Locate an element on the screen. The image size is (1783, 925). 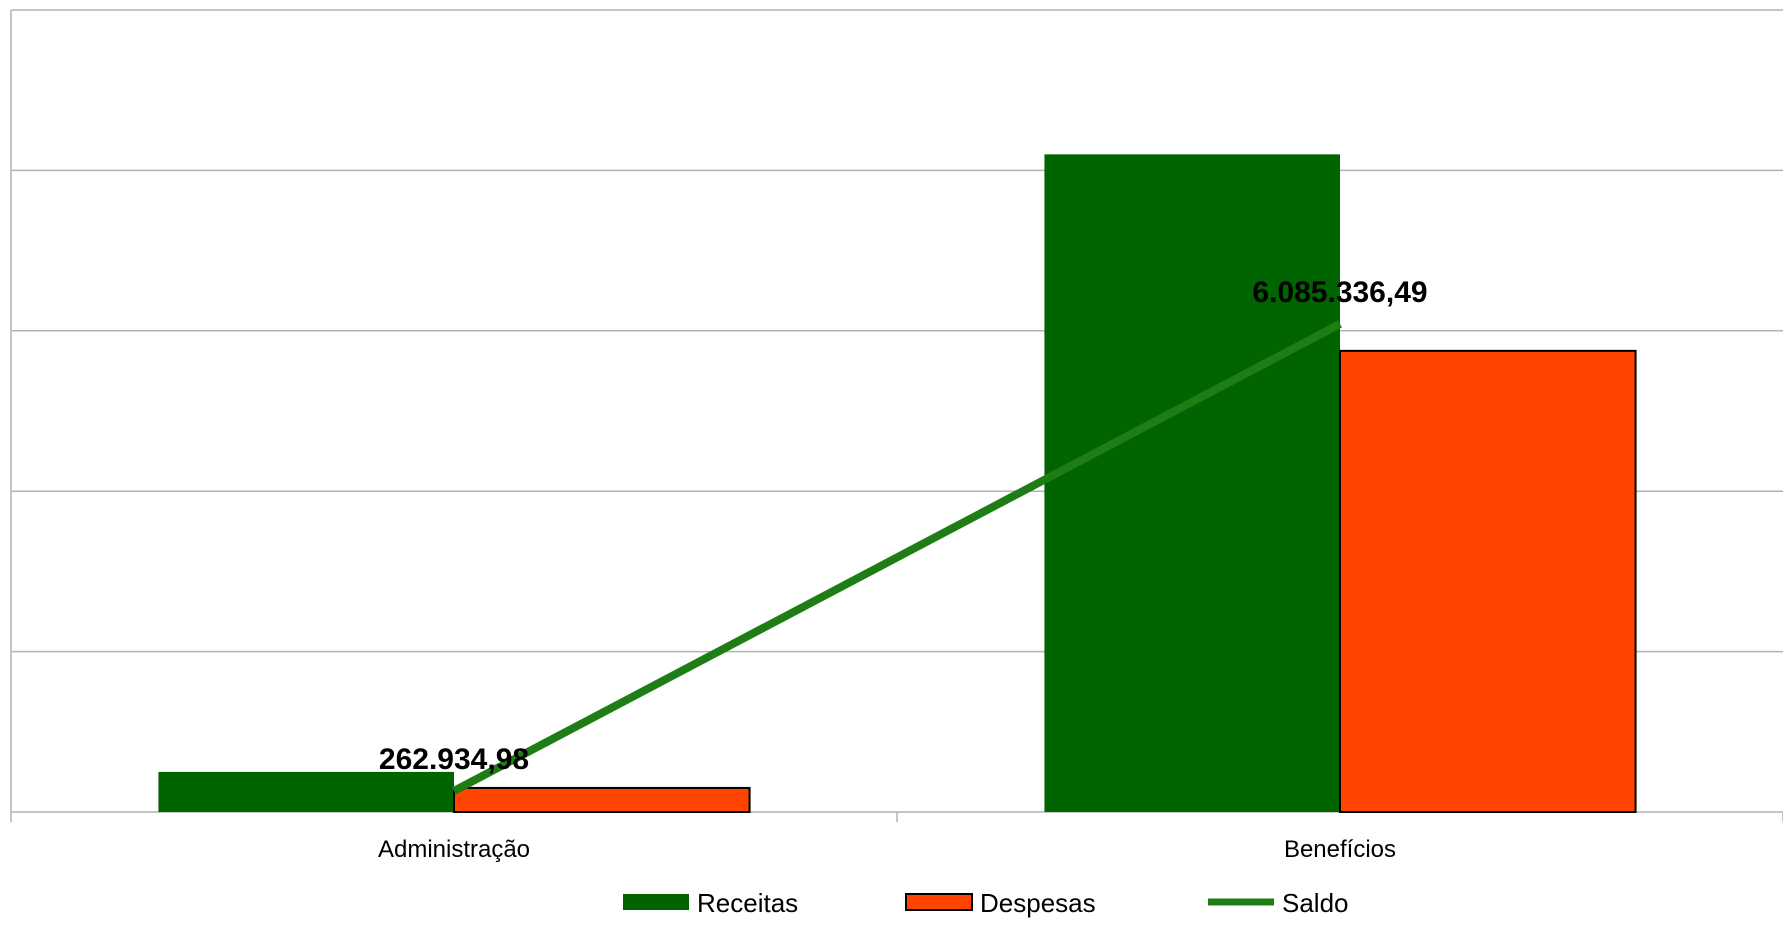
legend-label-despesas: Despesas is located at coordinates (1038, 903).